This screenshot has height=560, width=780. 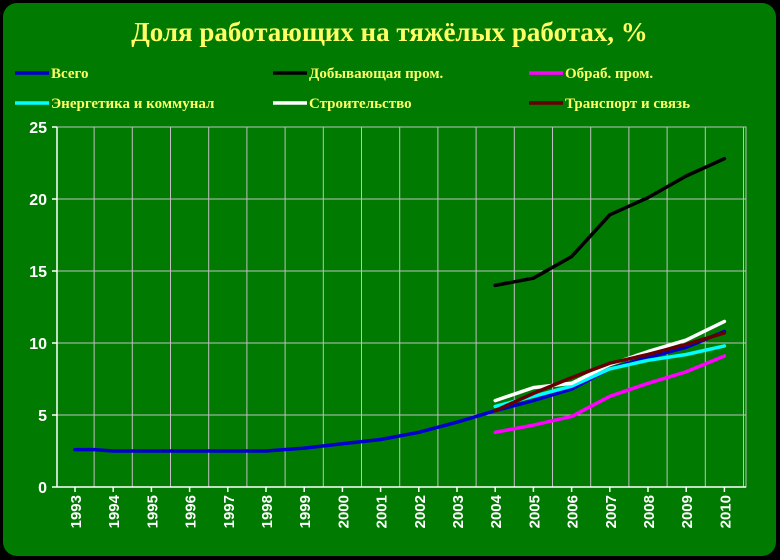 What do you see at coordinates (573, 511) in the screenshot?
I see `x-tick-label: 2006` at bounding box center [573, 511].